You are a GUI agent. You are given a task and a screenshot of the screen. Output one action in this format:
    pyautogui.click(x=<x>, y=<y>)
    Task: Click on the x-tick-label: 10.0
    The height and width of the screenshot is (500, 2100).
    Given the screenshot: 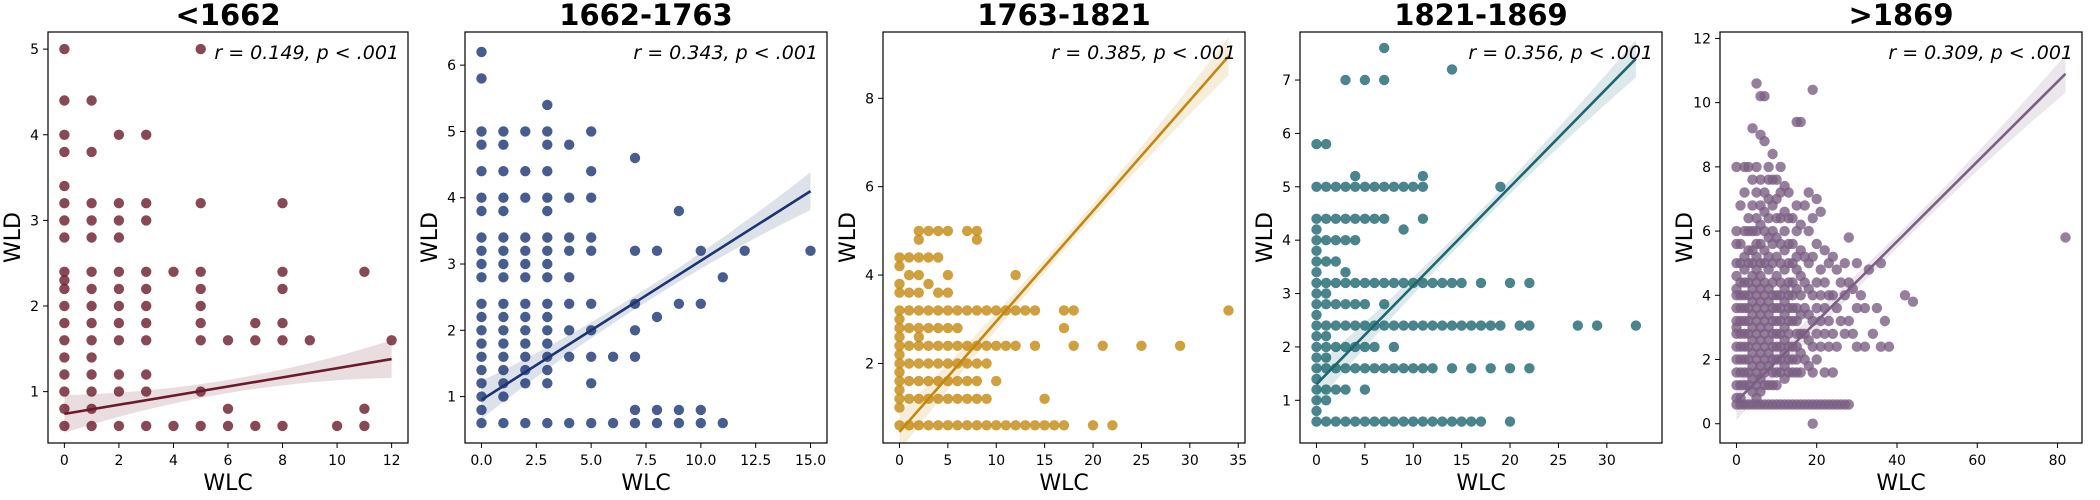 What is the action you would take?
    pyautogui.click(x=700, y=461)
    